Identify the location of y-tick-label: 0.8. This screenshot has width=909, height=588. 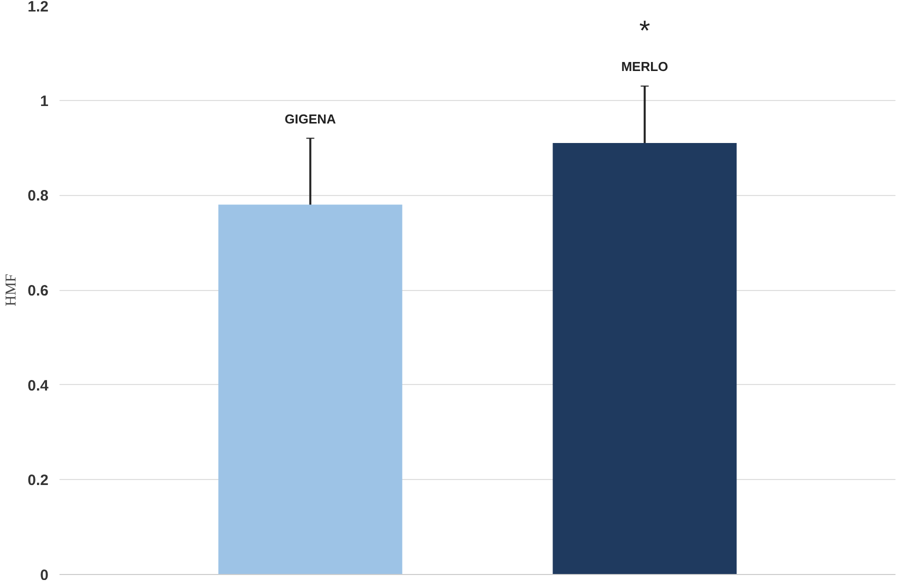
(38, 196).